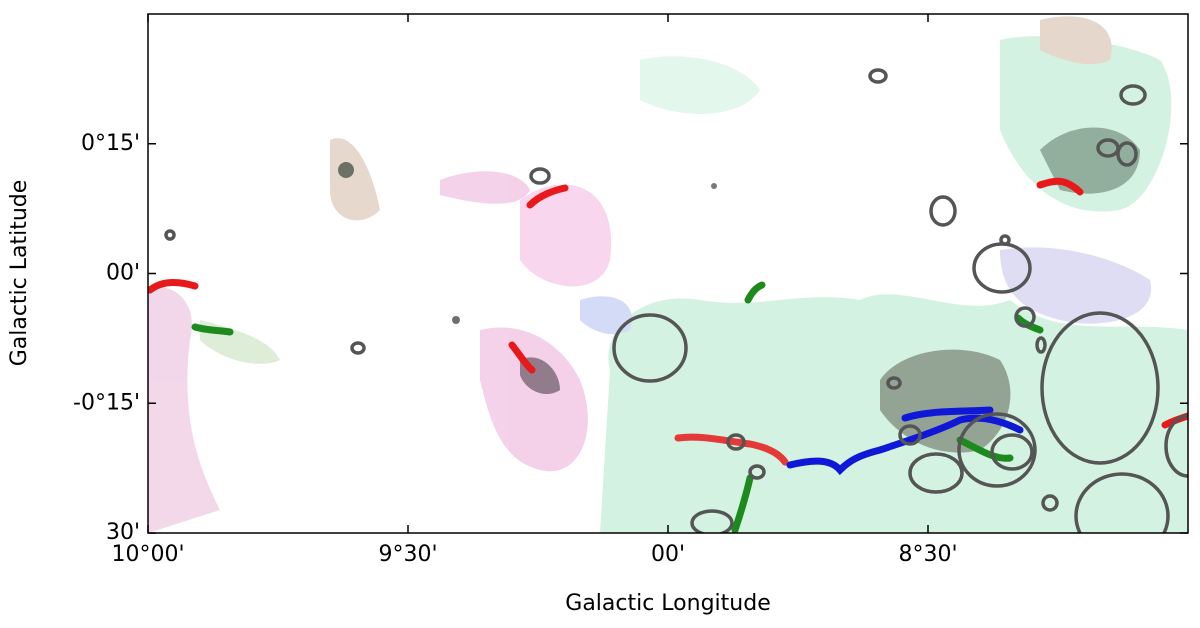 This screenshot has width=1200, height=628. Describe the element at coordinates (927, 554) in the screenshot. I see `x-tick-label: 8°30'` at that location.